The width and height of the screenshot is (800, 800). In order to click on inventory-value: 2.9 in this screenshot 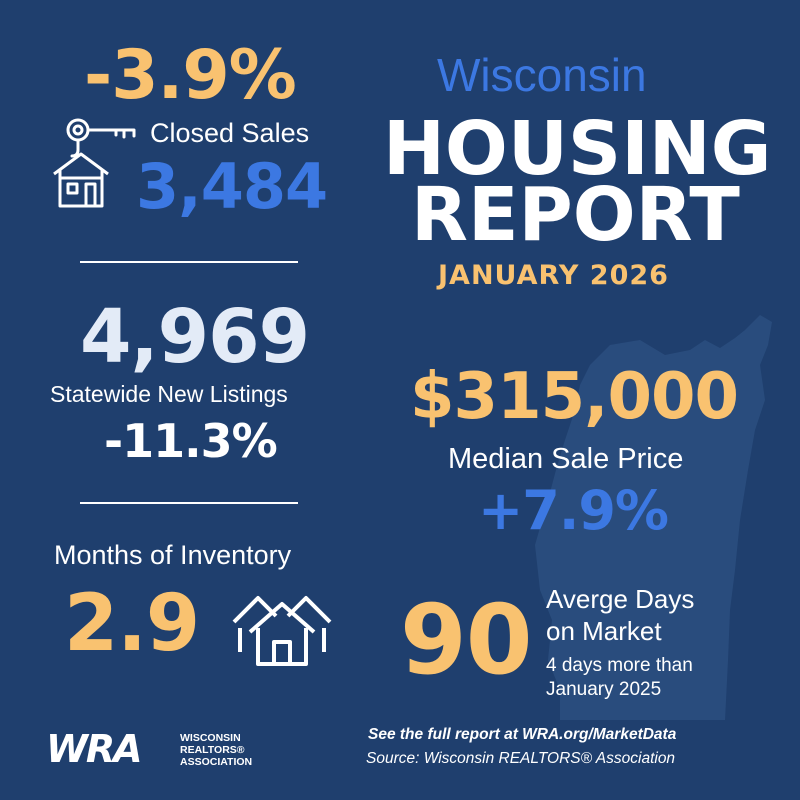, I will do `click(132, 624)`.